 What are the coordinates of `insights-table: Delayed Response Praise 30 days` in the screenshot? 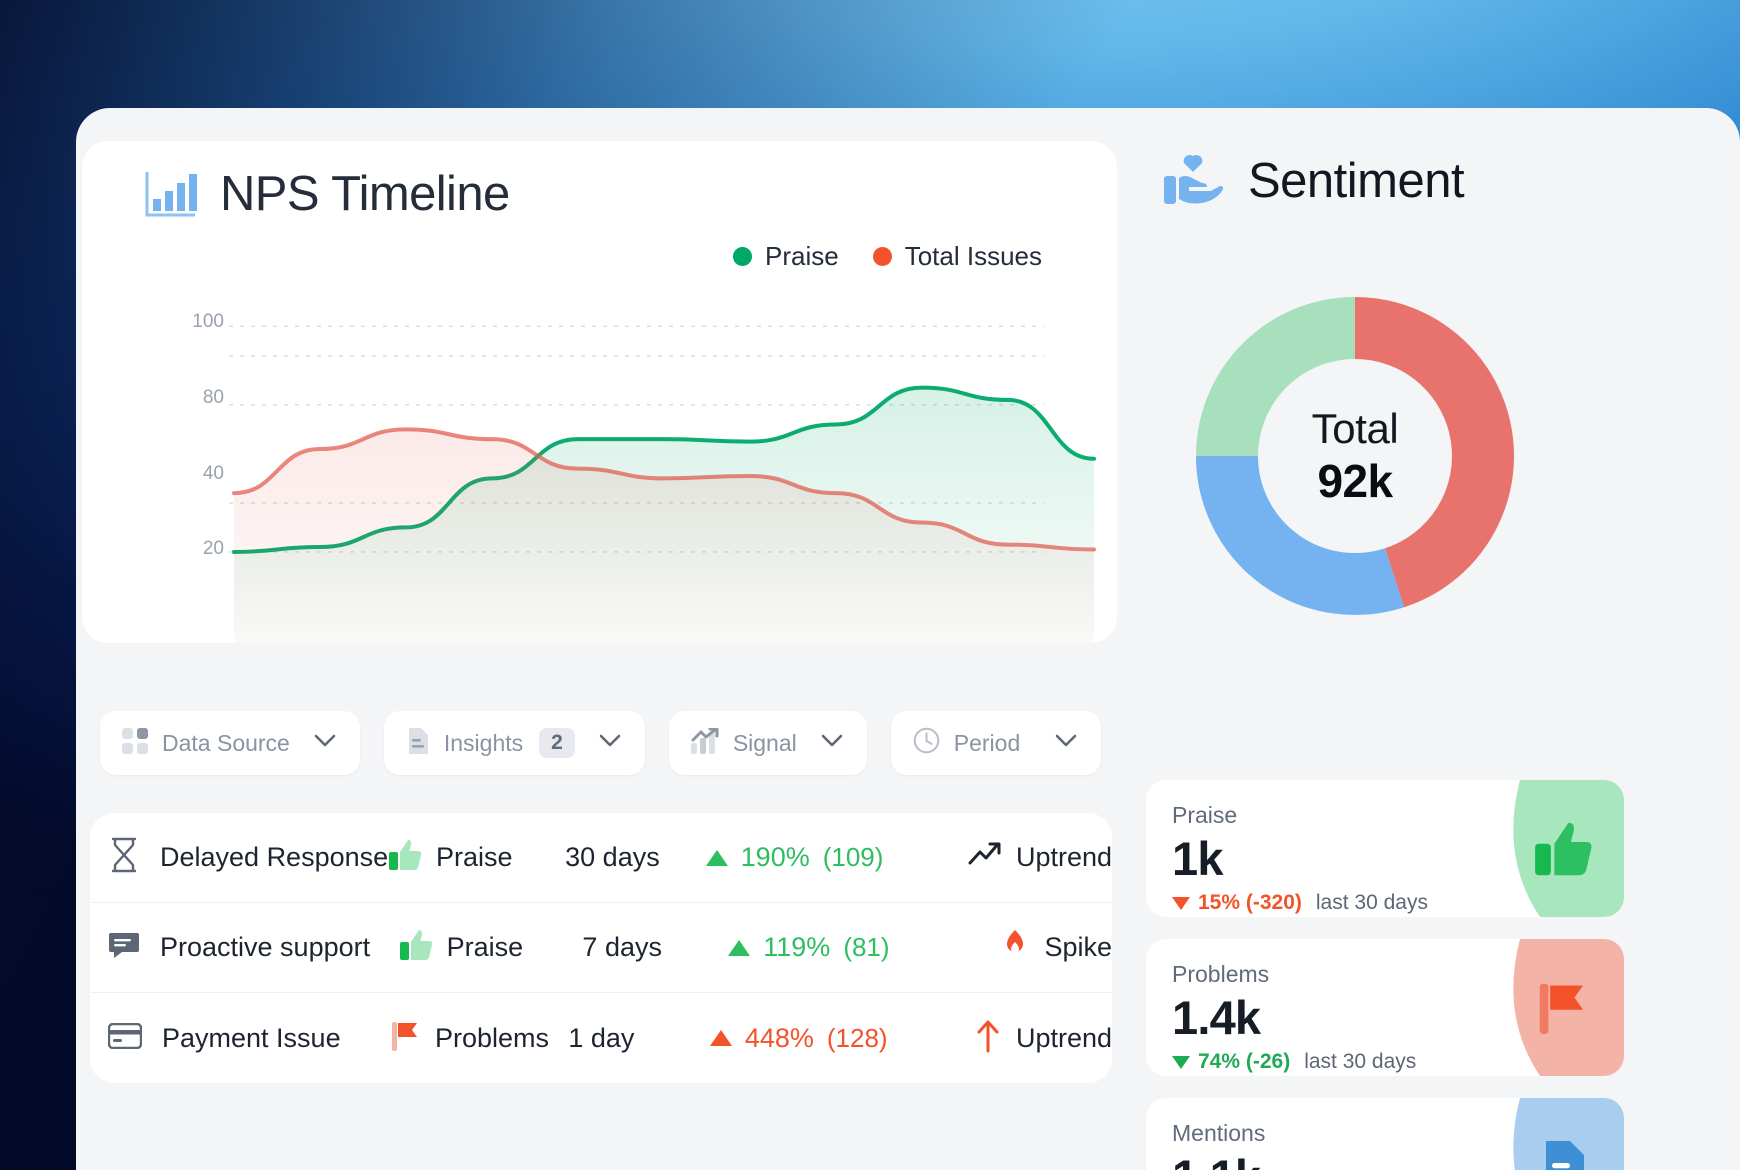 It's located at (601, 948).